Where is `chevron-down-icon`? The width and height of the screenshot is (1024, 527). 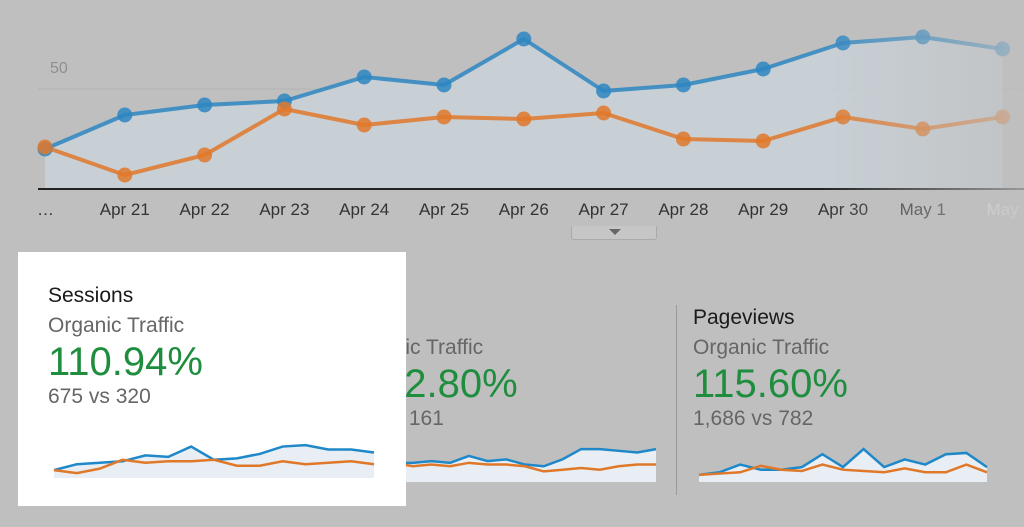
chevron-down-icon is located at coordinates (615, 232).